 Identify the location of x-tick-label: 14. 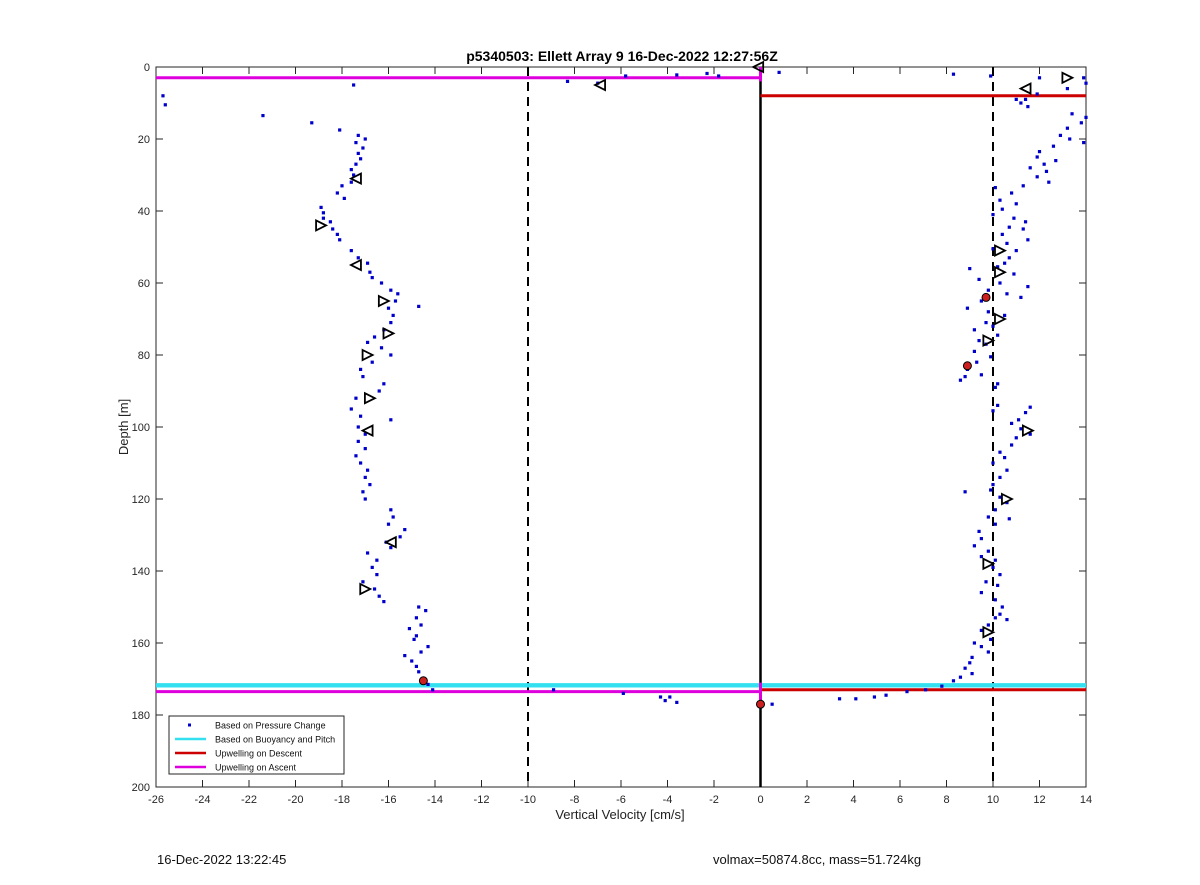
(1086, 800).